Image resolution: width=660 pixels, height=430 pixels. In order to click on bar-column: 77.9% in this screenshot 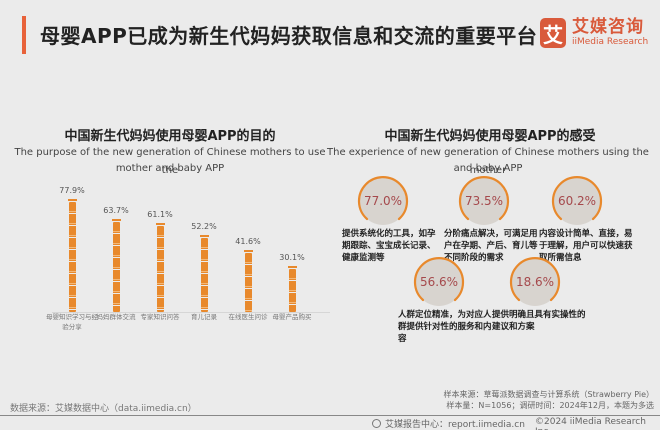, I will do `click(72, 249)`.